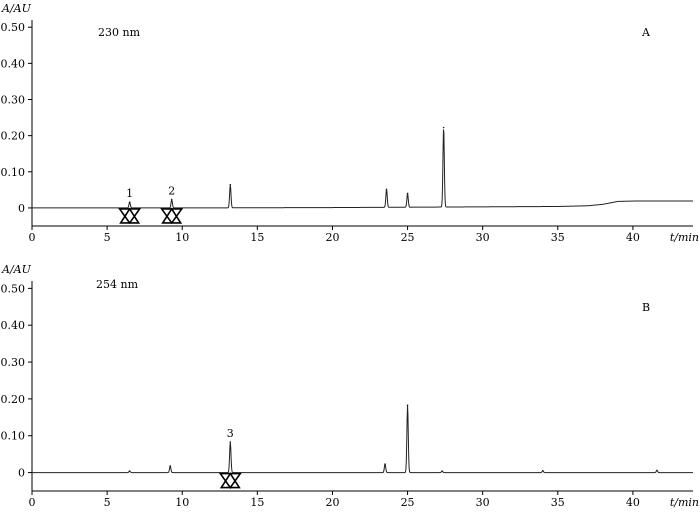 The width and height of the screenshot is (700, 512). I want to click on peak-number-label: 2, so click(171, 191).